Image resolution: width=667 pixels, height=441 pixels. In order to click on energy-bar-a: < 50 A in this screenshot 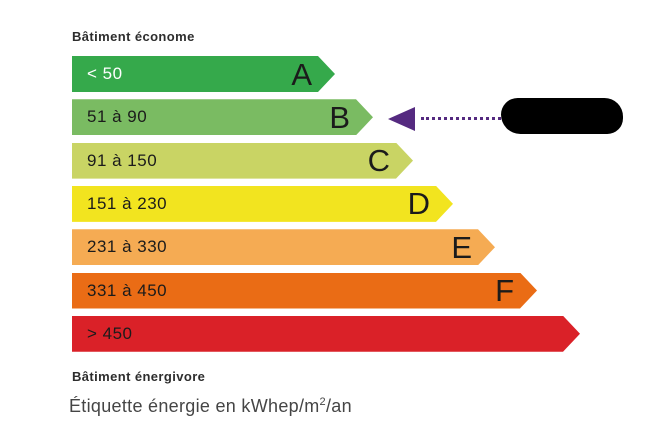, I will do `click(203, 74)`.